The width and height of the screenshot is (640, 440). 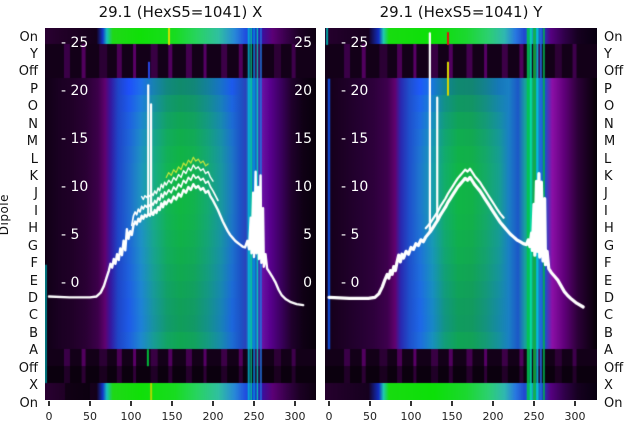 What do you see at coordinates (32, 142) in the screenshot?
I see `row-label-left-m-6: M` at bounding box center [32, 142].